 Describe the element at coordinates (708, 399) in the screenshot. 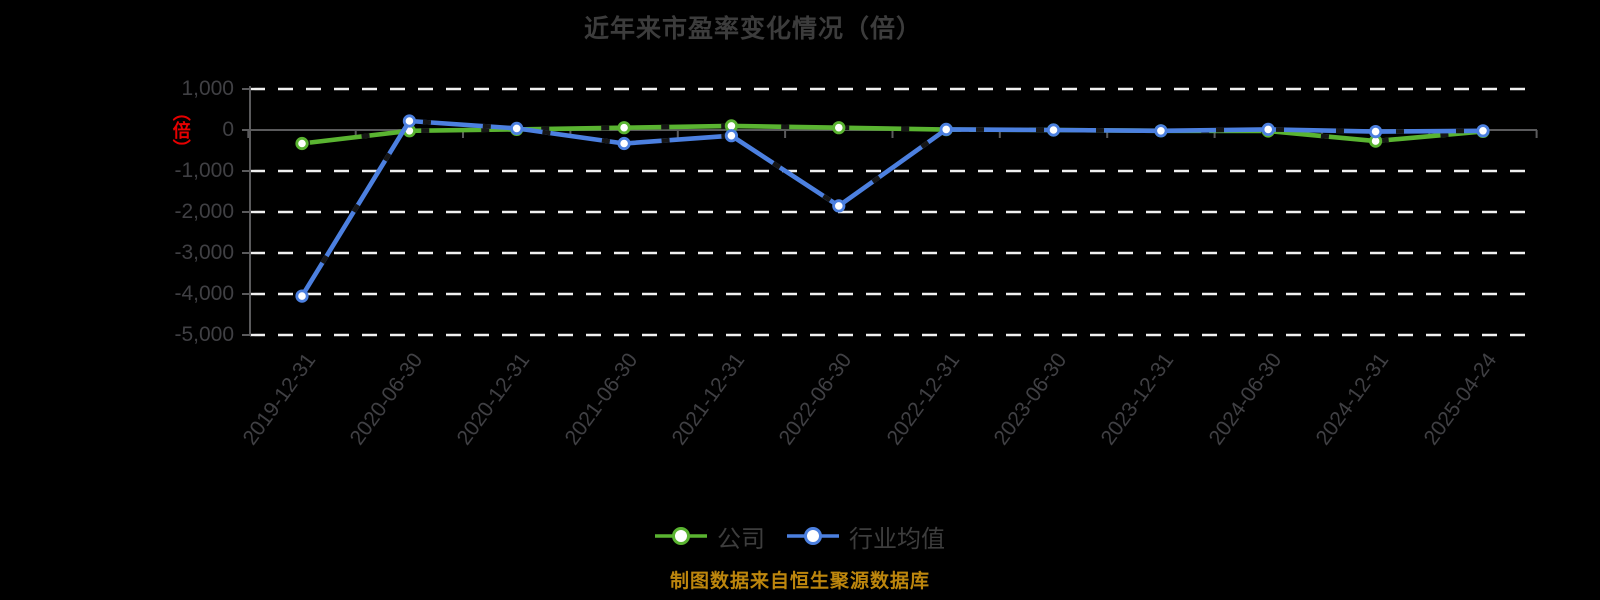

I see `x-axis-label: 2021-12-31` at that location.